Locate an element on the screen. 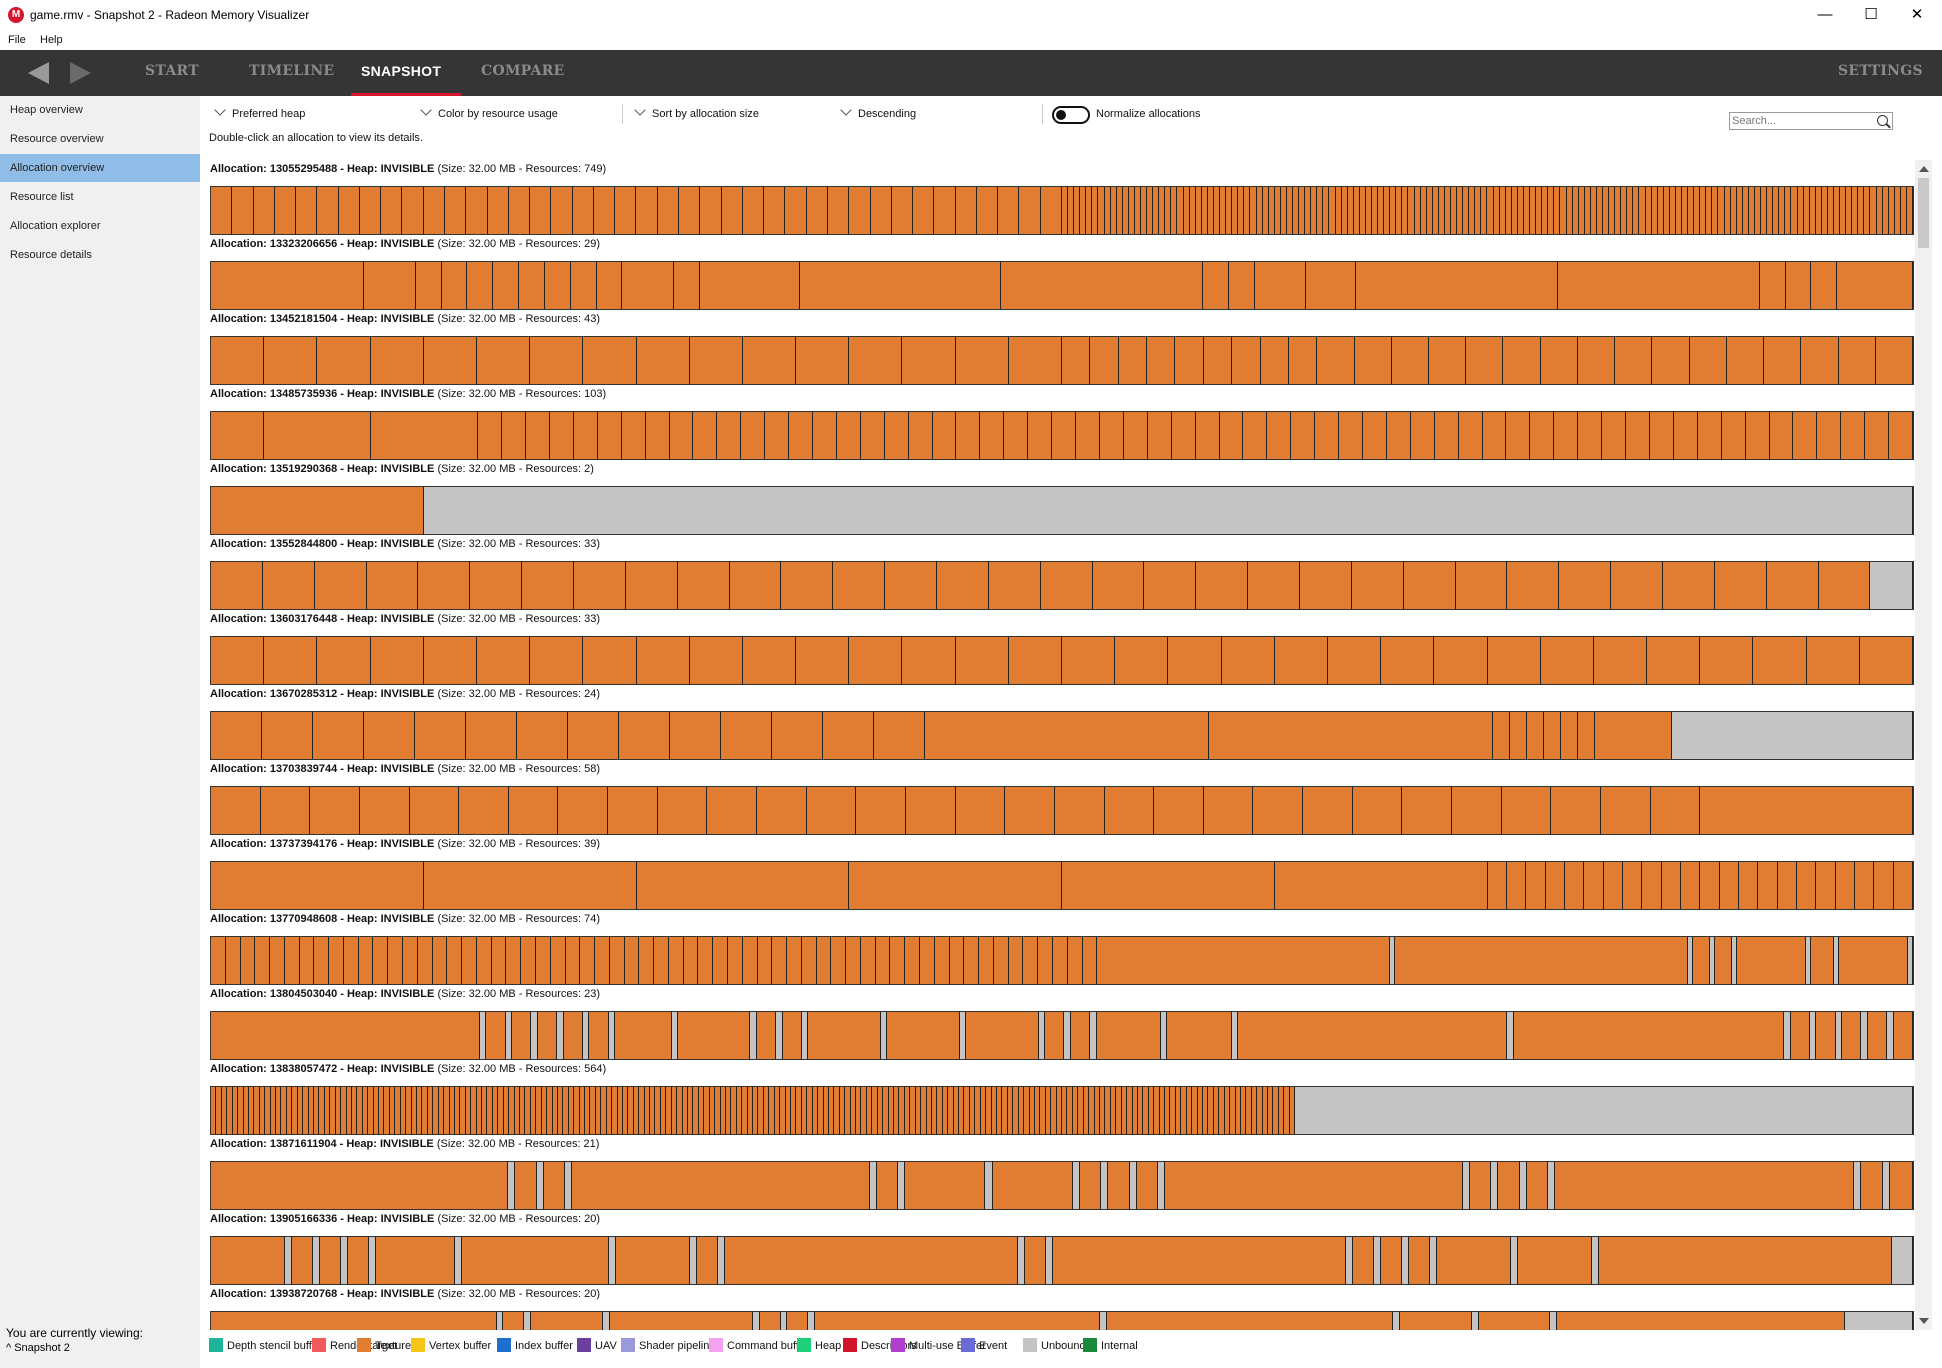 This screenshot has width=1942, height=1368. forward-arrow-icon is located at coordinates (80, 73).